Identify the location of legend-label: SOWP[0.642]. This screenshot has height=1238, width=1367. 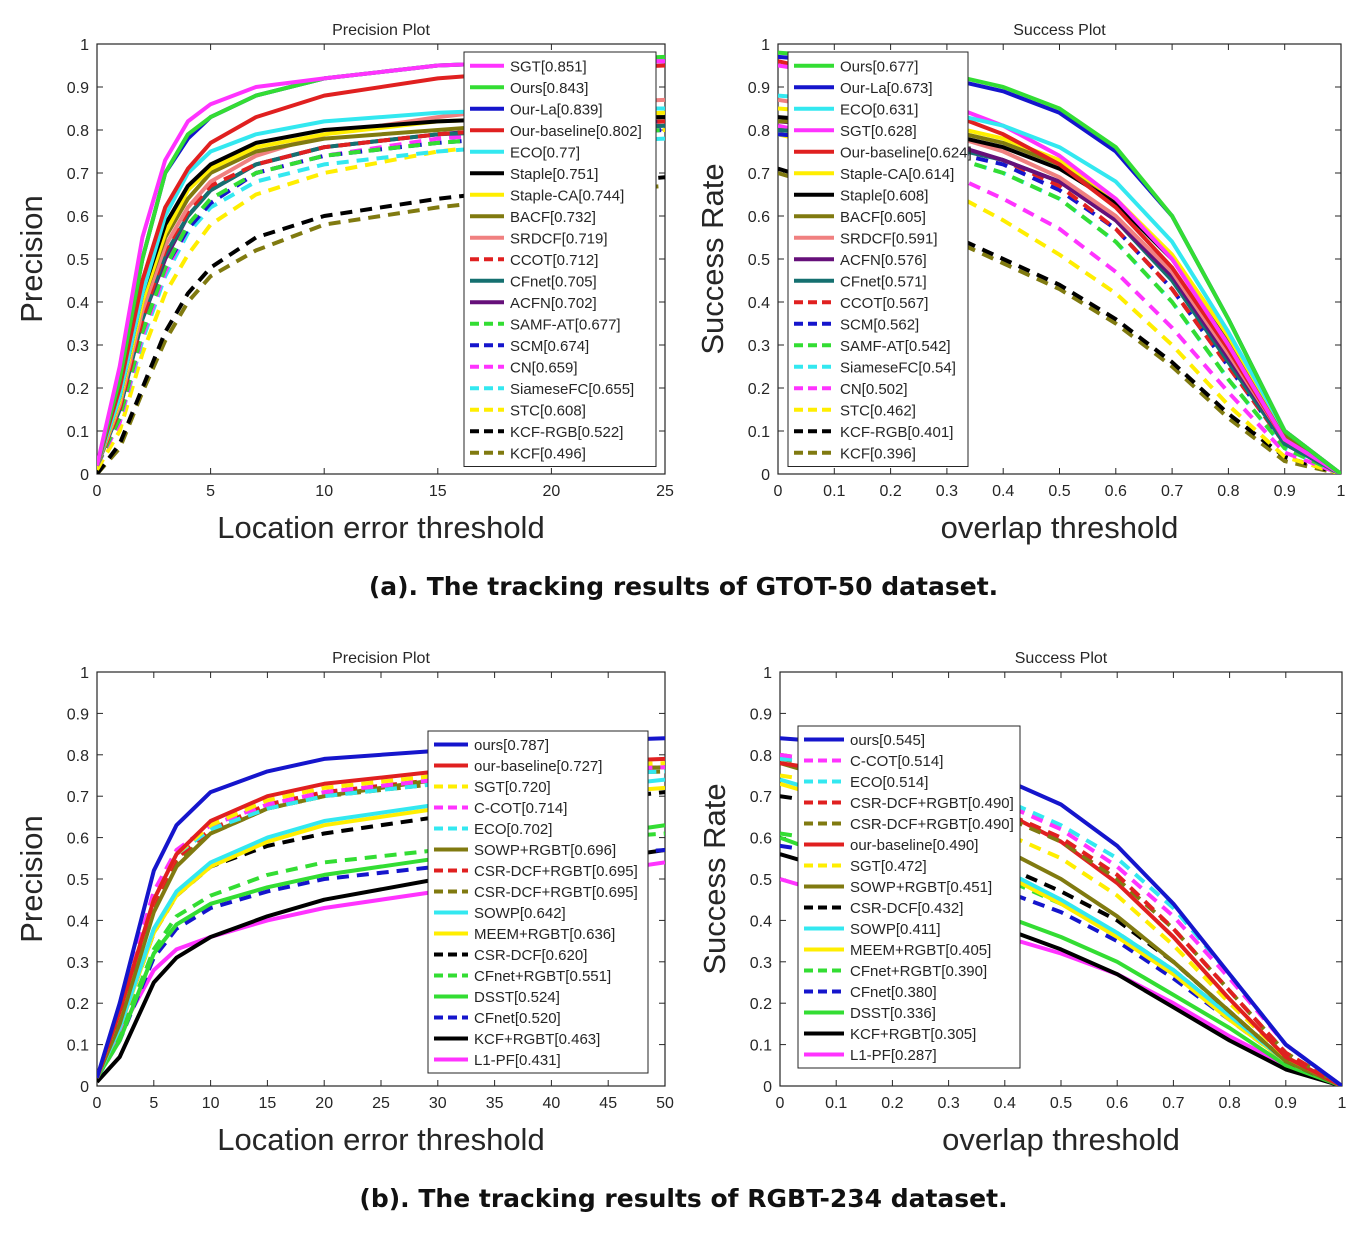
(520, 913).